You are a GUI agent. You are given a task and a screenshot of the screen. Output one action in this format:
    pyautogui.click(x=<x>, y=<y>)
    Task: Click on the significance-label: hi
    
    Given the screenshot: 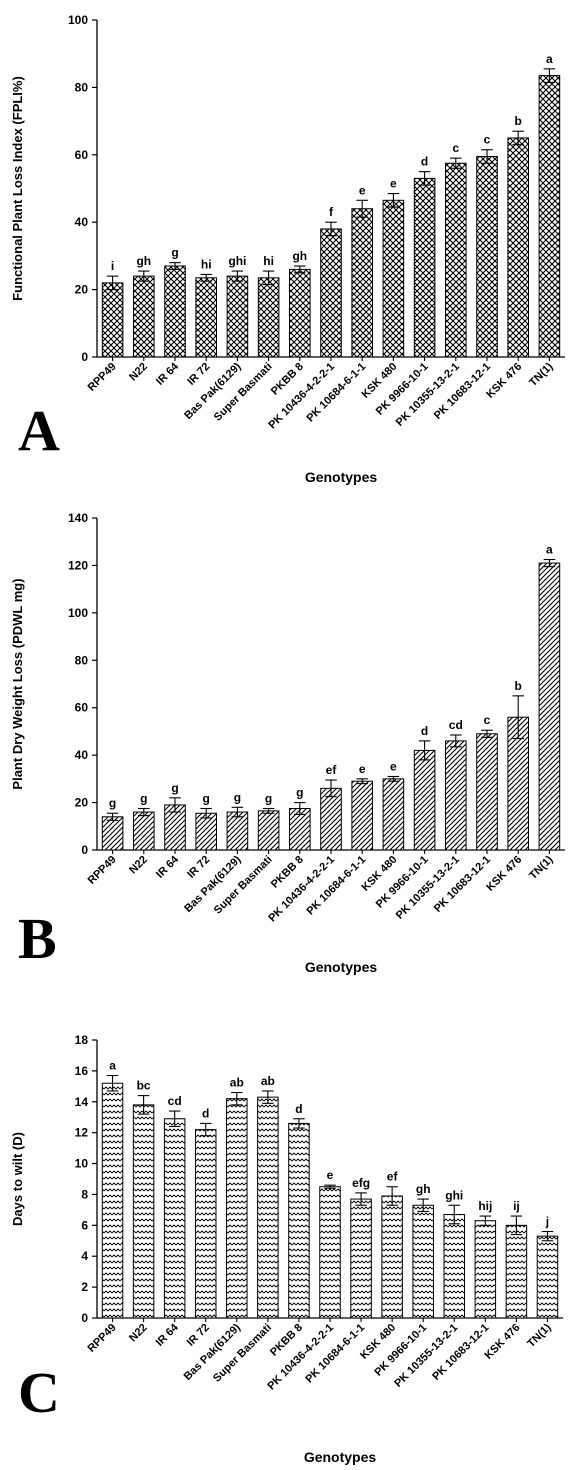 What is the action you would take?
    pyautogui.click(x=206, y=264)
    